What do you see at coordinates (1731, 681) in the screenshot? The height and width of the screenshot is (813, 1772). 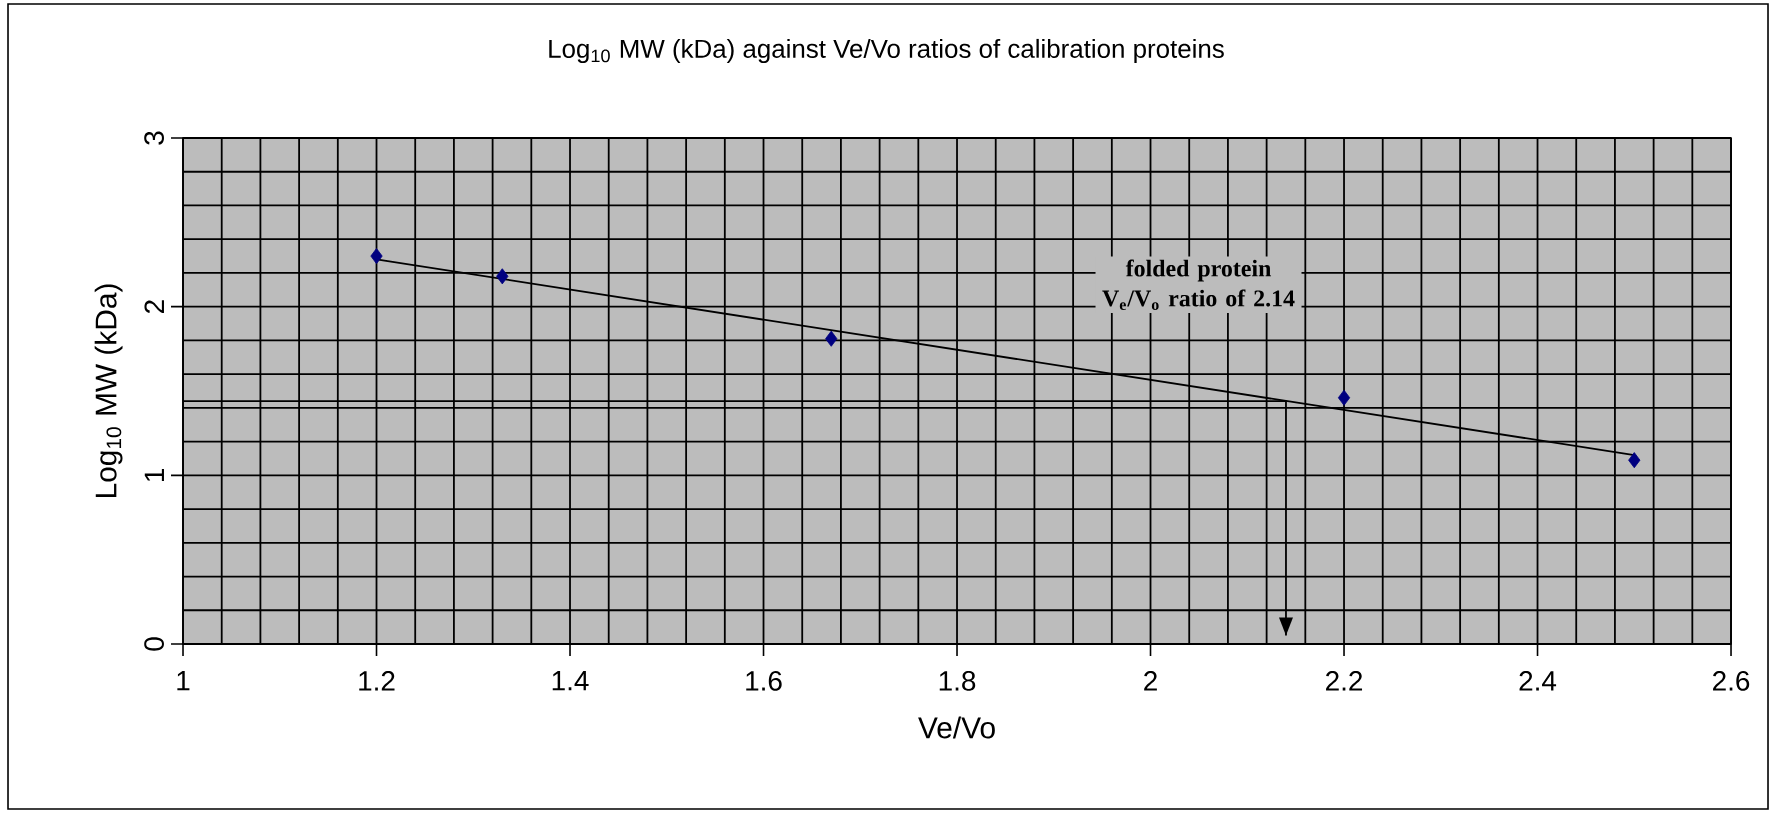 I see `x-tick-label: 2.6` at bounding box center [1731, 681].